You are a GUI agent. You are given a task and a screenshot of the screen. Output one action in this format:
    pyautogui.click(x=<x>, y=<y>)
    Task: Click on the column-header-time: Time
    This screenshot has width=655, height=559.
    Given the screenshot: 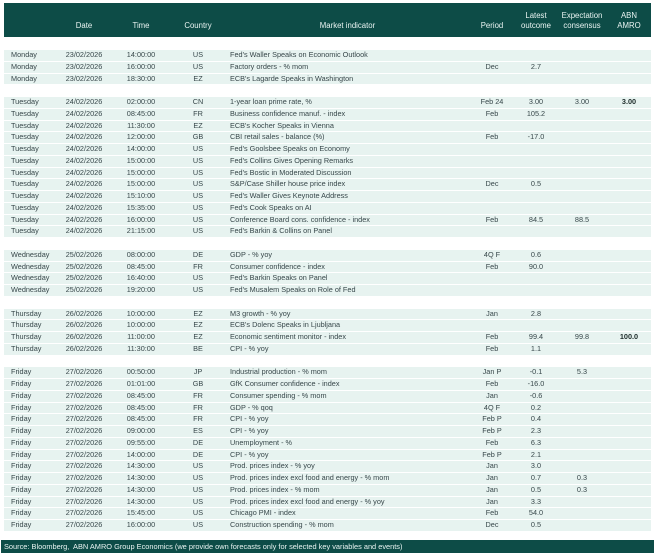 What is the action you would take?
    pyautogui.click(x=141, y=26)
    